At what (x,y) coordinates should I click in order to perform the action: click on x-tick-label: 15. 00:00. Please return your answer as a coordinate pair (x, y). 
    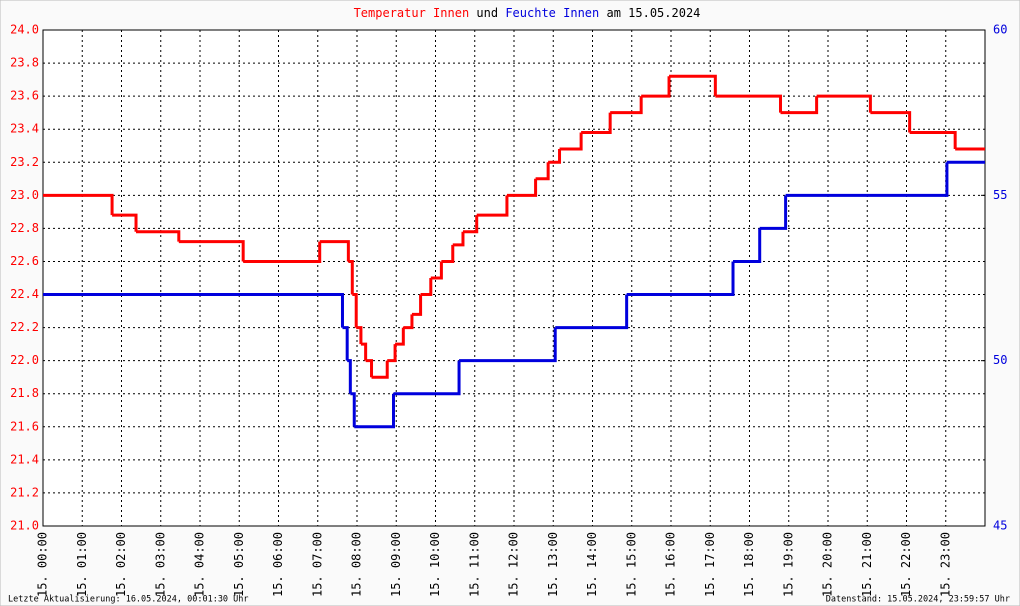
    Looking at the image, I should click on (43, 564).